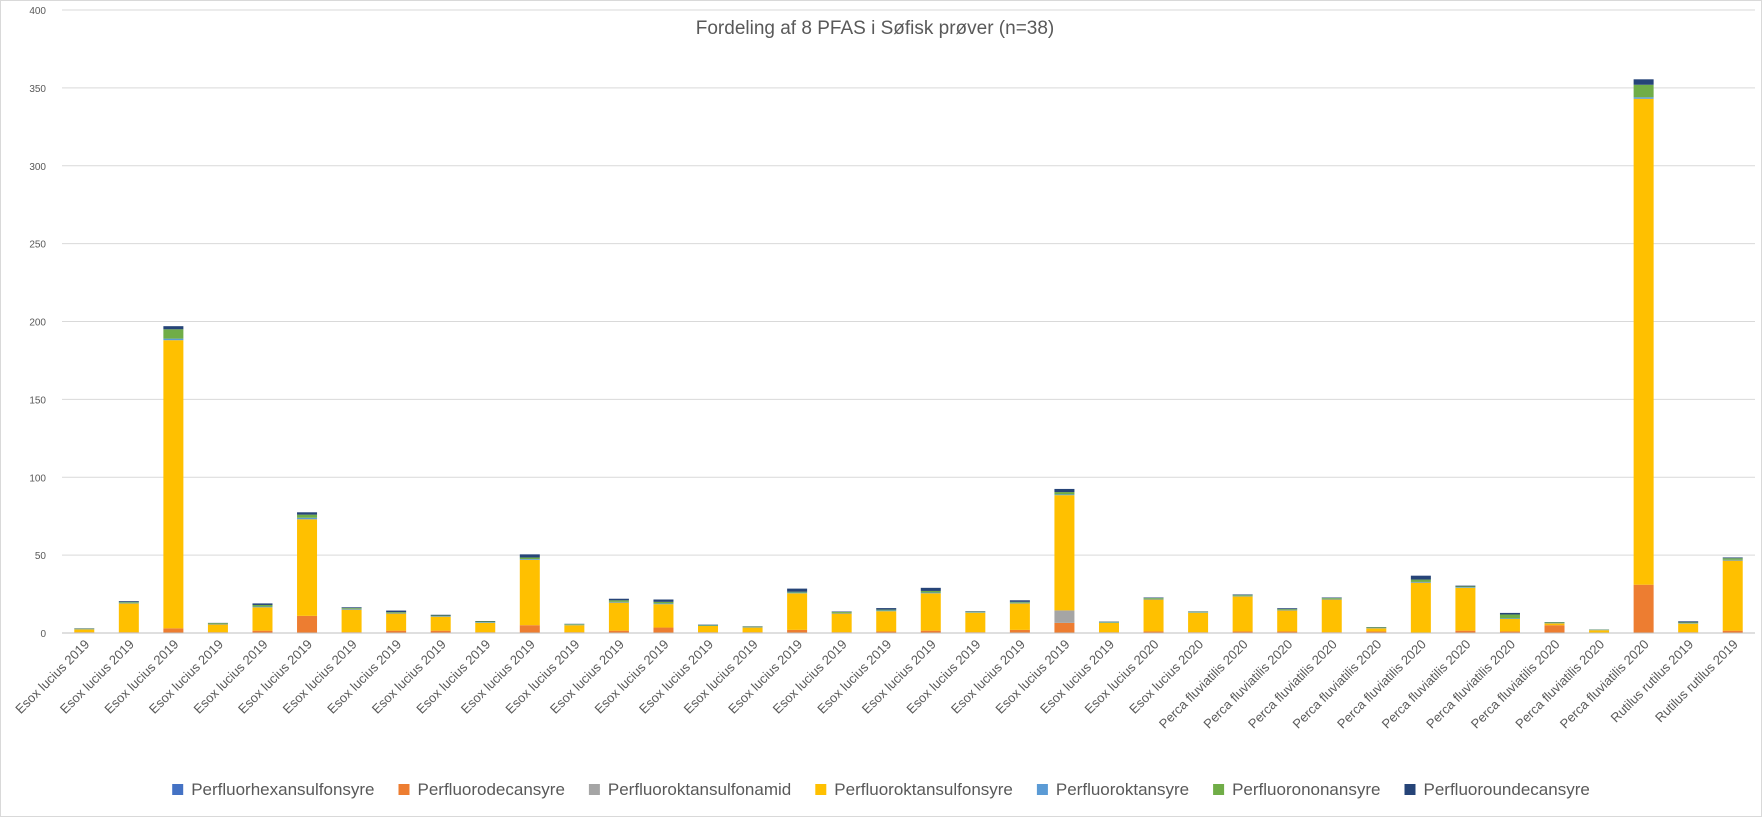 This screenshot has width=1762, height=822. Describe the element at coordinates (699, 789) in the screenshot. I see `legend-label: Perfluoroktansulfonamid` at that location.